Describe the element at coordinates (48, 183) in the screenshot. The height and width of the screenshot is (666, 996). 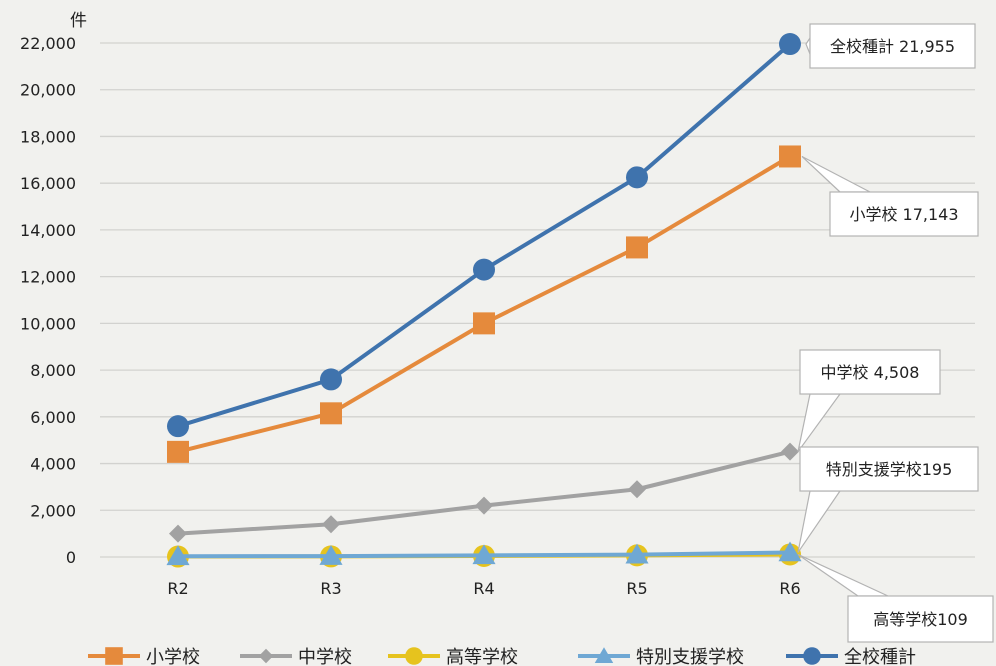
I see `y-tick-label: 16,000` at that location.